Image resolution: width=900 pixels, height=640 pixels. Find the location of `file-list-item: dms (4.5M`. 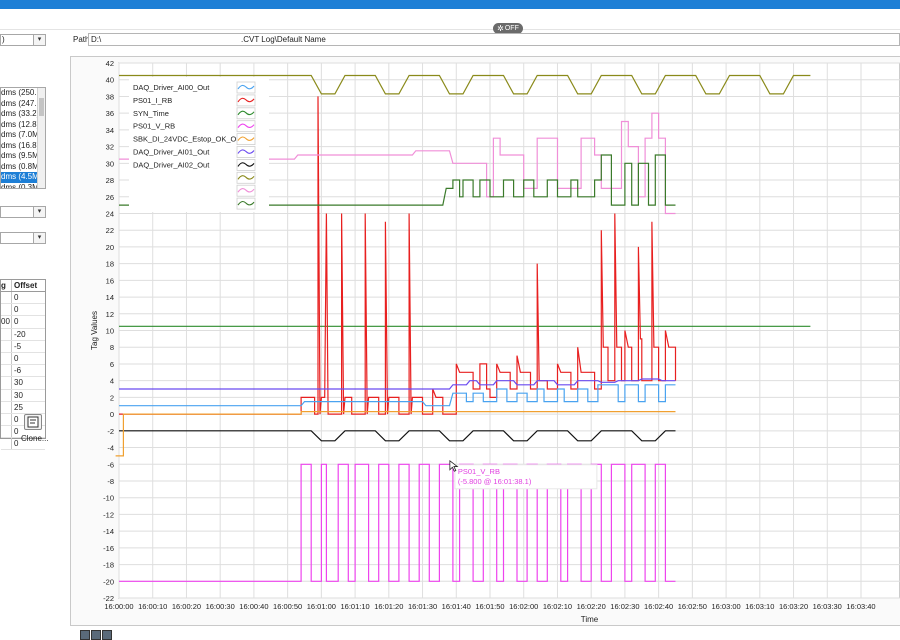

file-list-item: dms (4.5M is located at coordinates (23, 177).